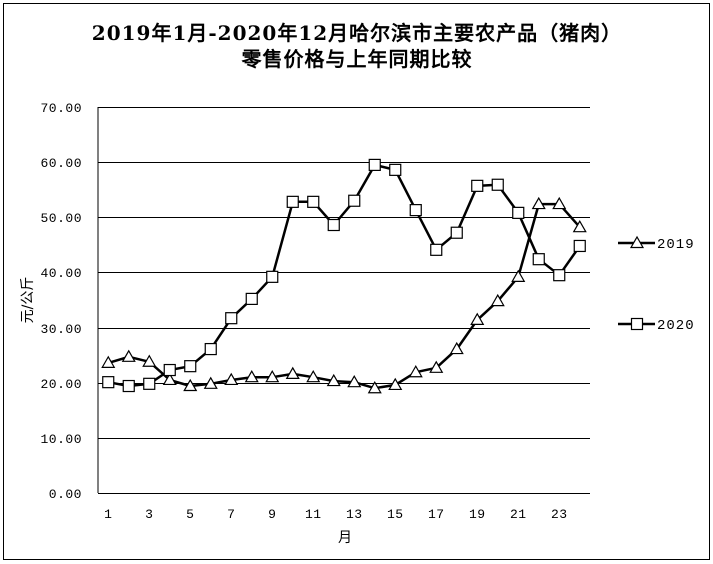 The image size is (713, 564). What do you see at coordinates (637, 242) in the screenshot?
I see `legend-triangle-marker` at bounding box center [637, 242].